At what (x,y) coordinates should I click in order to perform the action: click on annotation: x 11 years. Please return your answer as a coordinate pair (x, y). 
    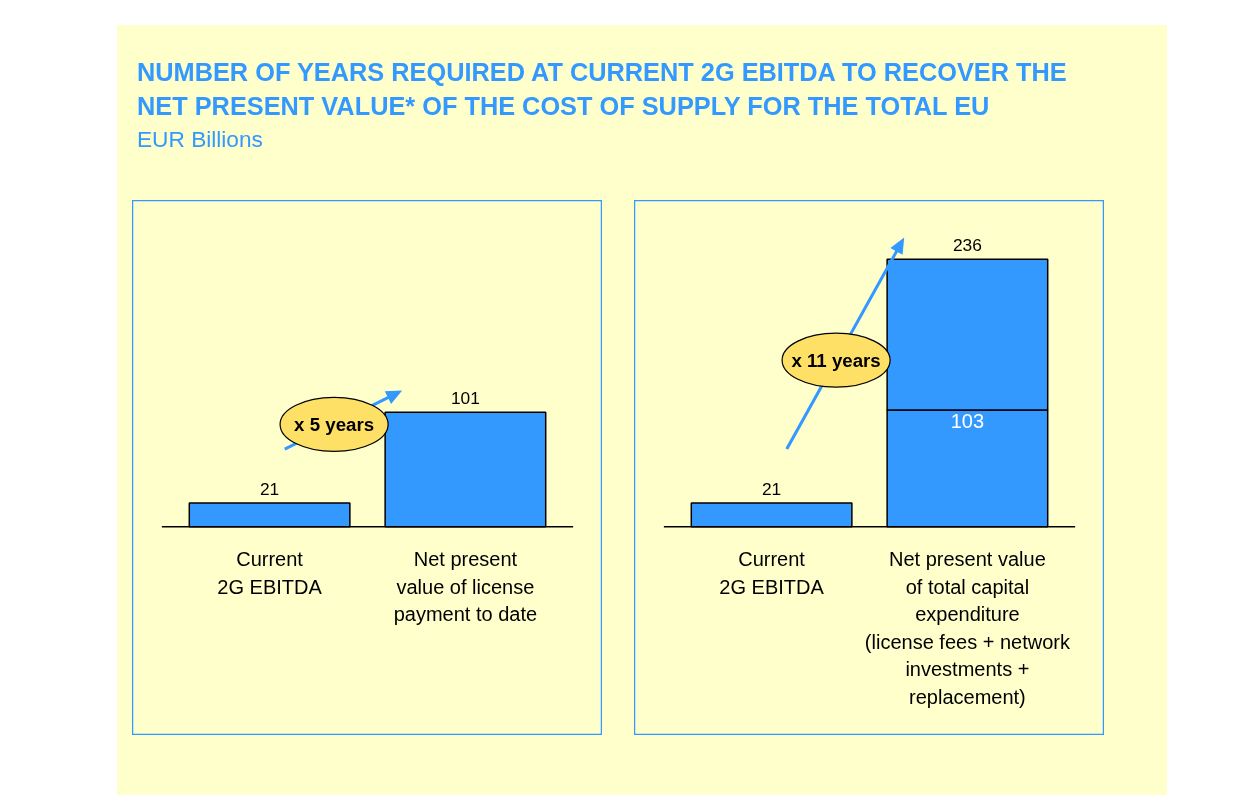
    Looking at the image, I should click on (836, 360).